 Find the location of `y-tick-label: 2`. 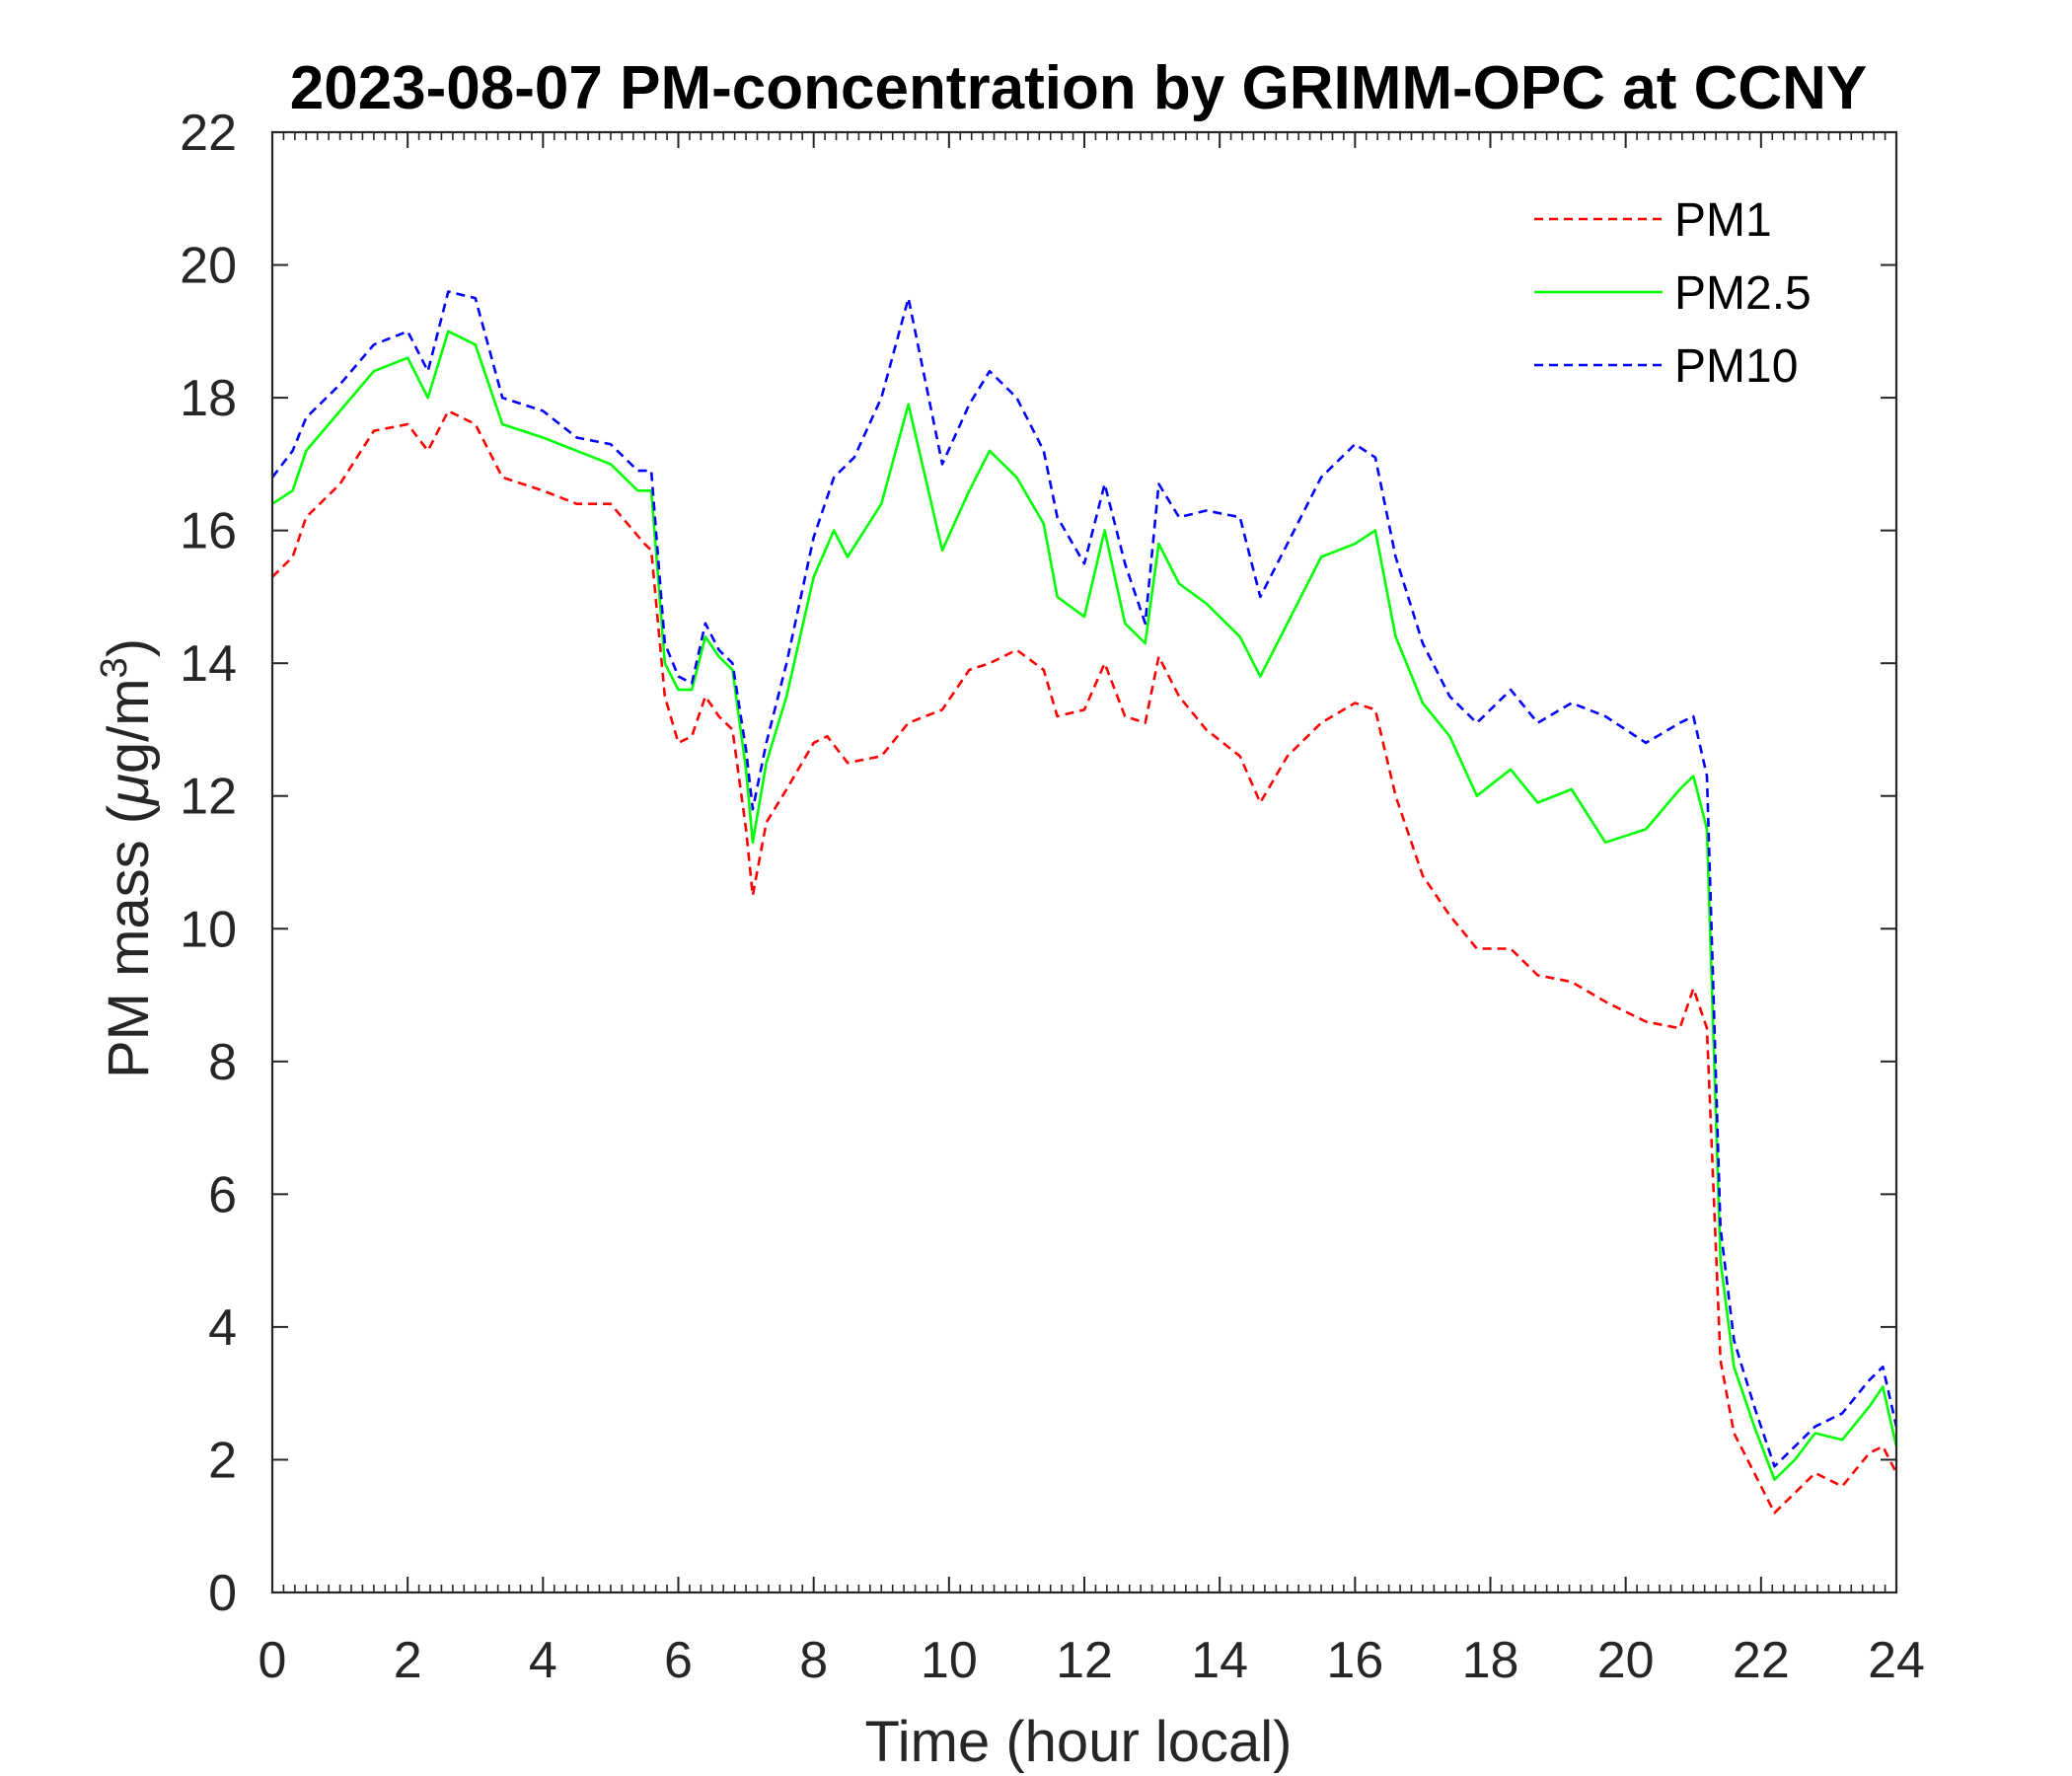

y-tick-label: 2 is located at coordinates (223, 1461).